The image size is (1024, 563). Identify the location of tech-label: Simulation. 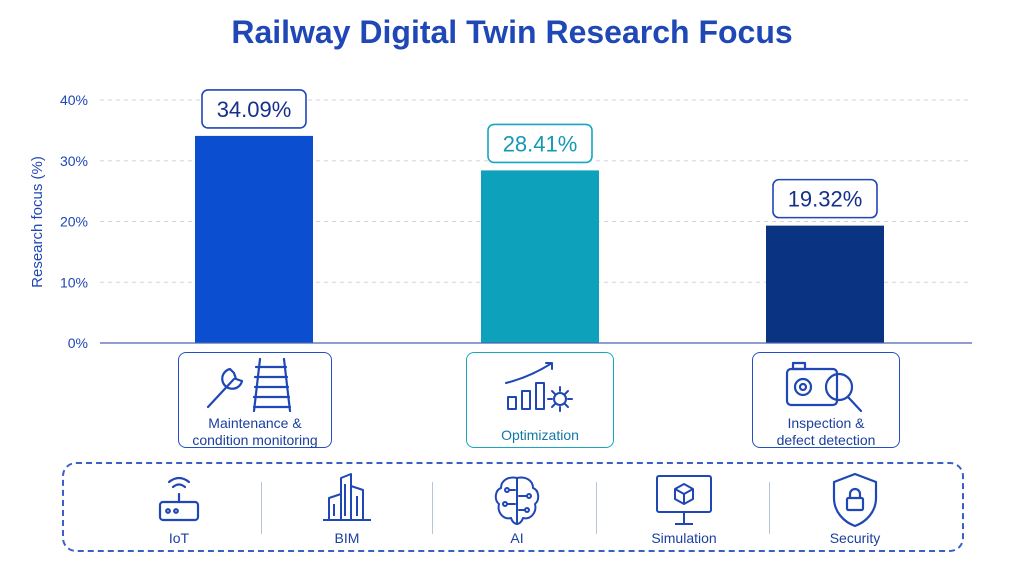
(684, 538).